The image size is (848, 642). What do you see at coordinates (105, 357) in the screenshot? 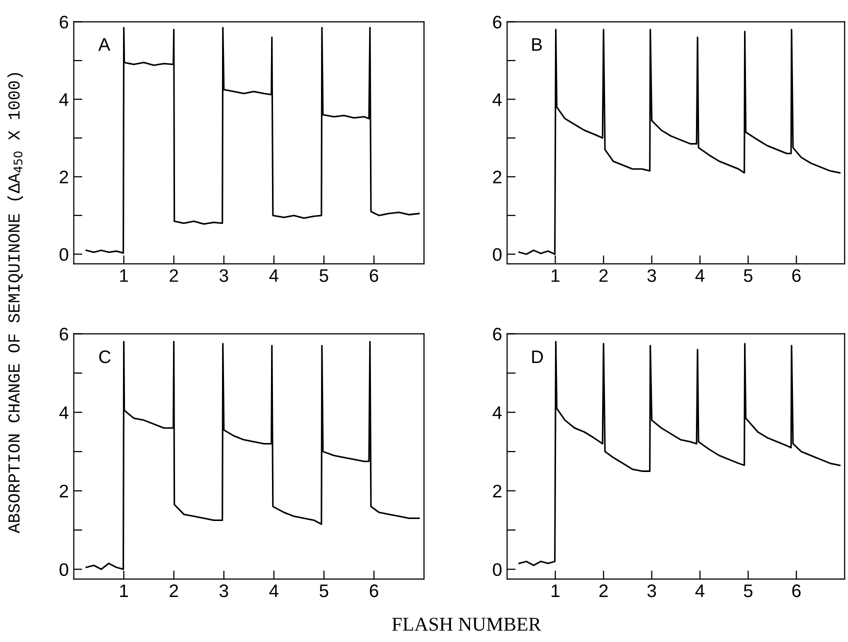
I see `annotation: C` at bounding box center [105, 357].